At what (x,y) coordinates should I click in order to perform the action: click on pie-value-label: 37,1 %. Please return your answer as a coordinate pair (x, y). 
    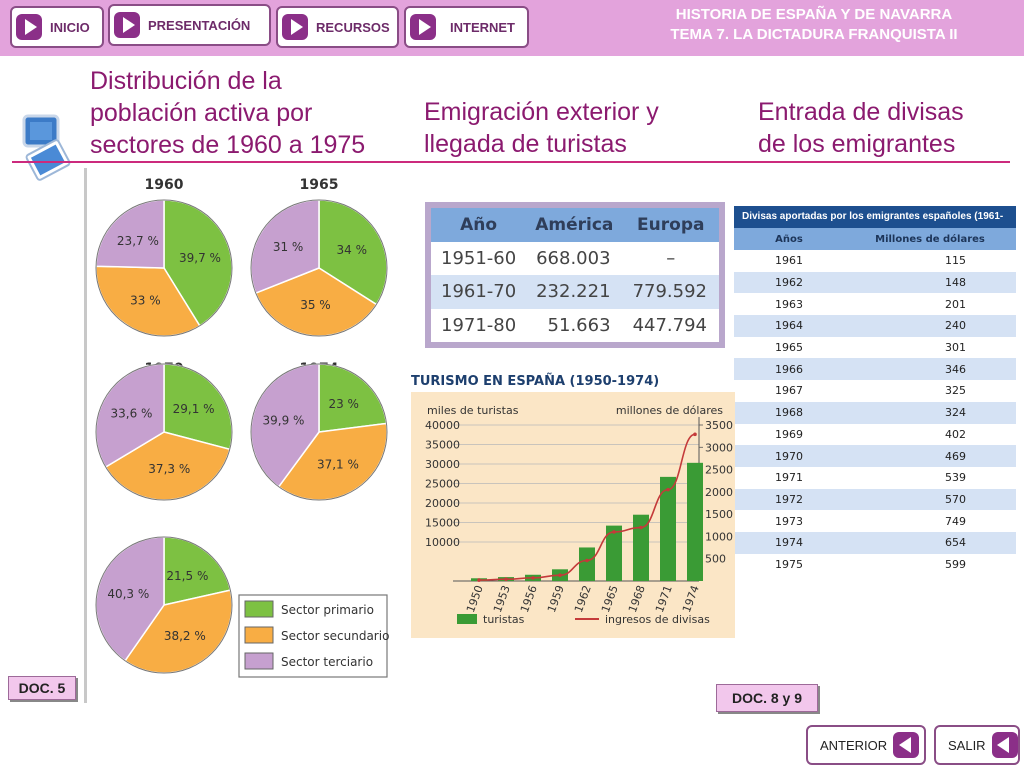
    Looking at the image, I should click on (338, 464).